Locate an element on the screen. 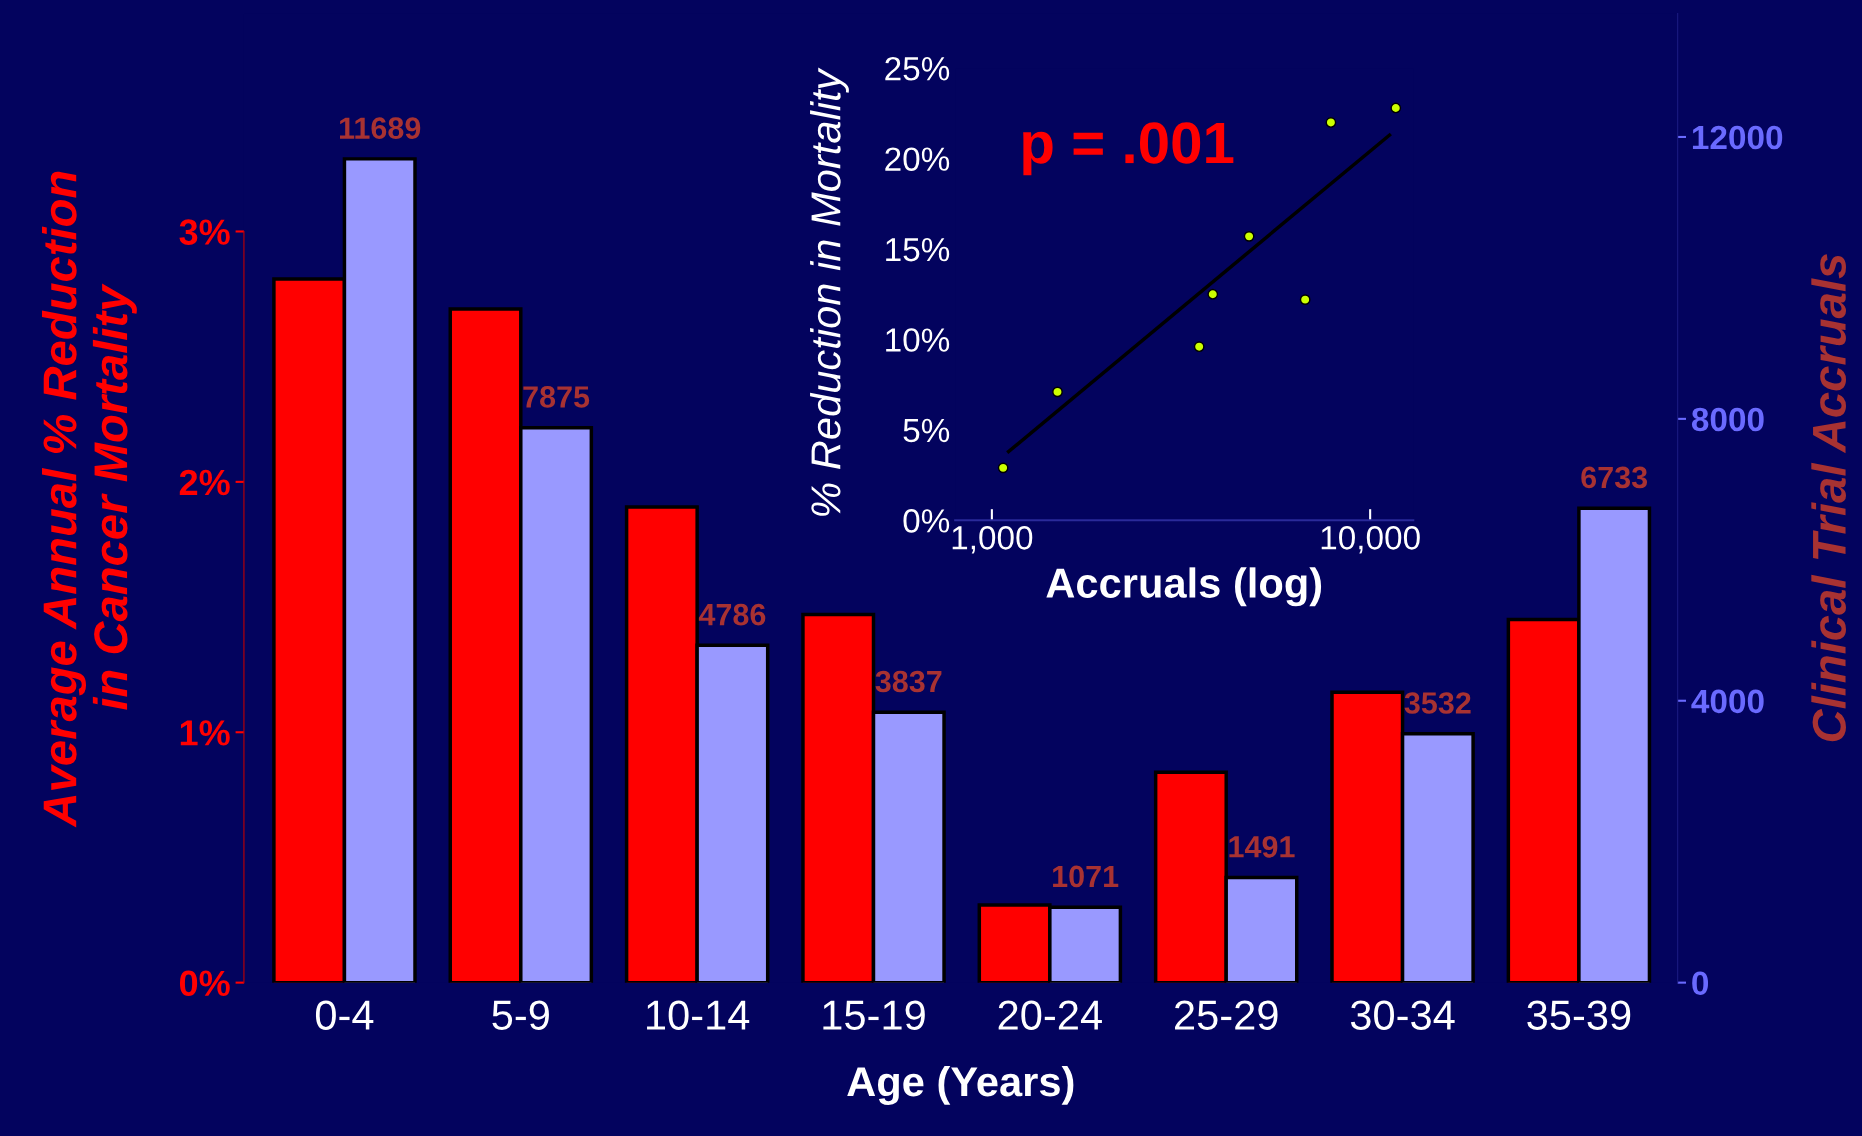 The height and width of the screenshot is (1136, 1862). x-tick-label: 20-24 is located at coordinates (1050, 1015).